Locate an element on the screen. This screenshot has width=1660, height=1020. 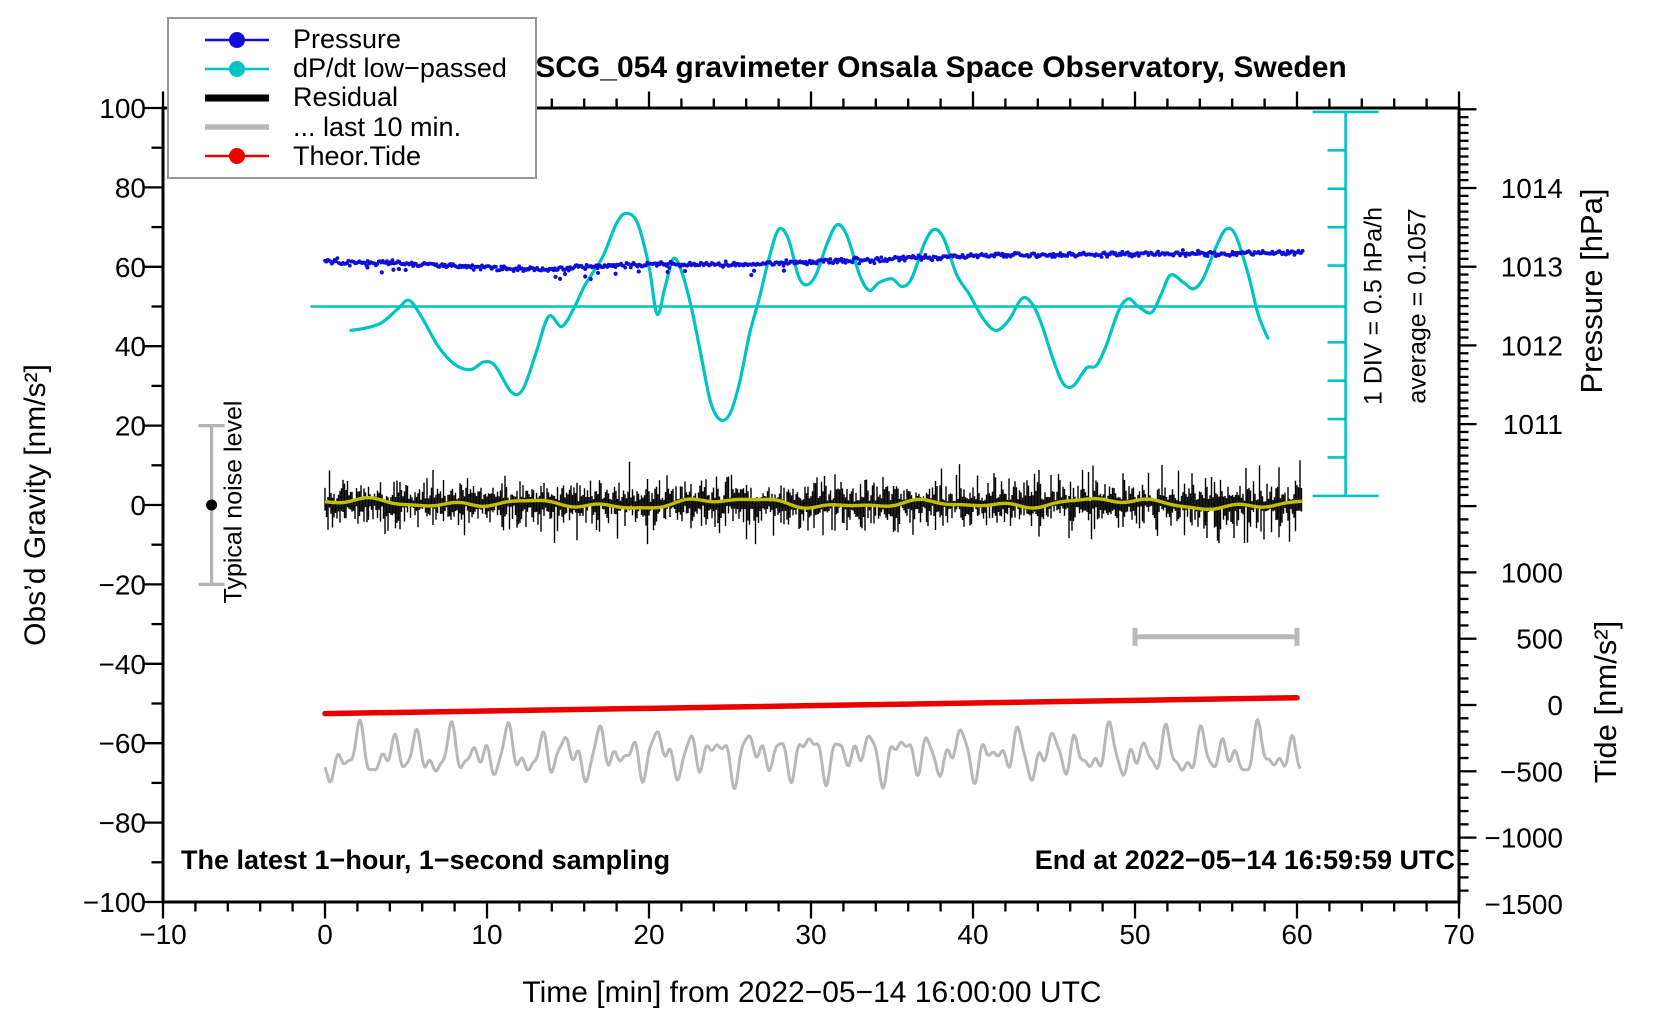
average-note: average = 0.1057 is located at coordinates (1417, 306).